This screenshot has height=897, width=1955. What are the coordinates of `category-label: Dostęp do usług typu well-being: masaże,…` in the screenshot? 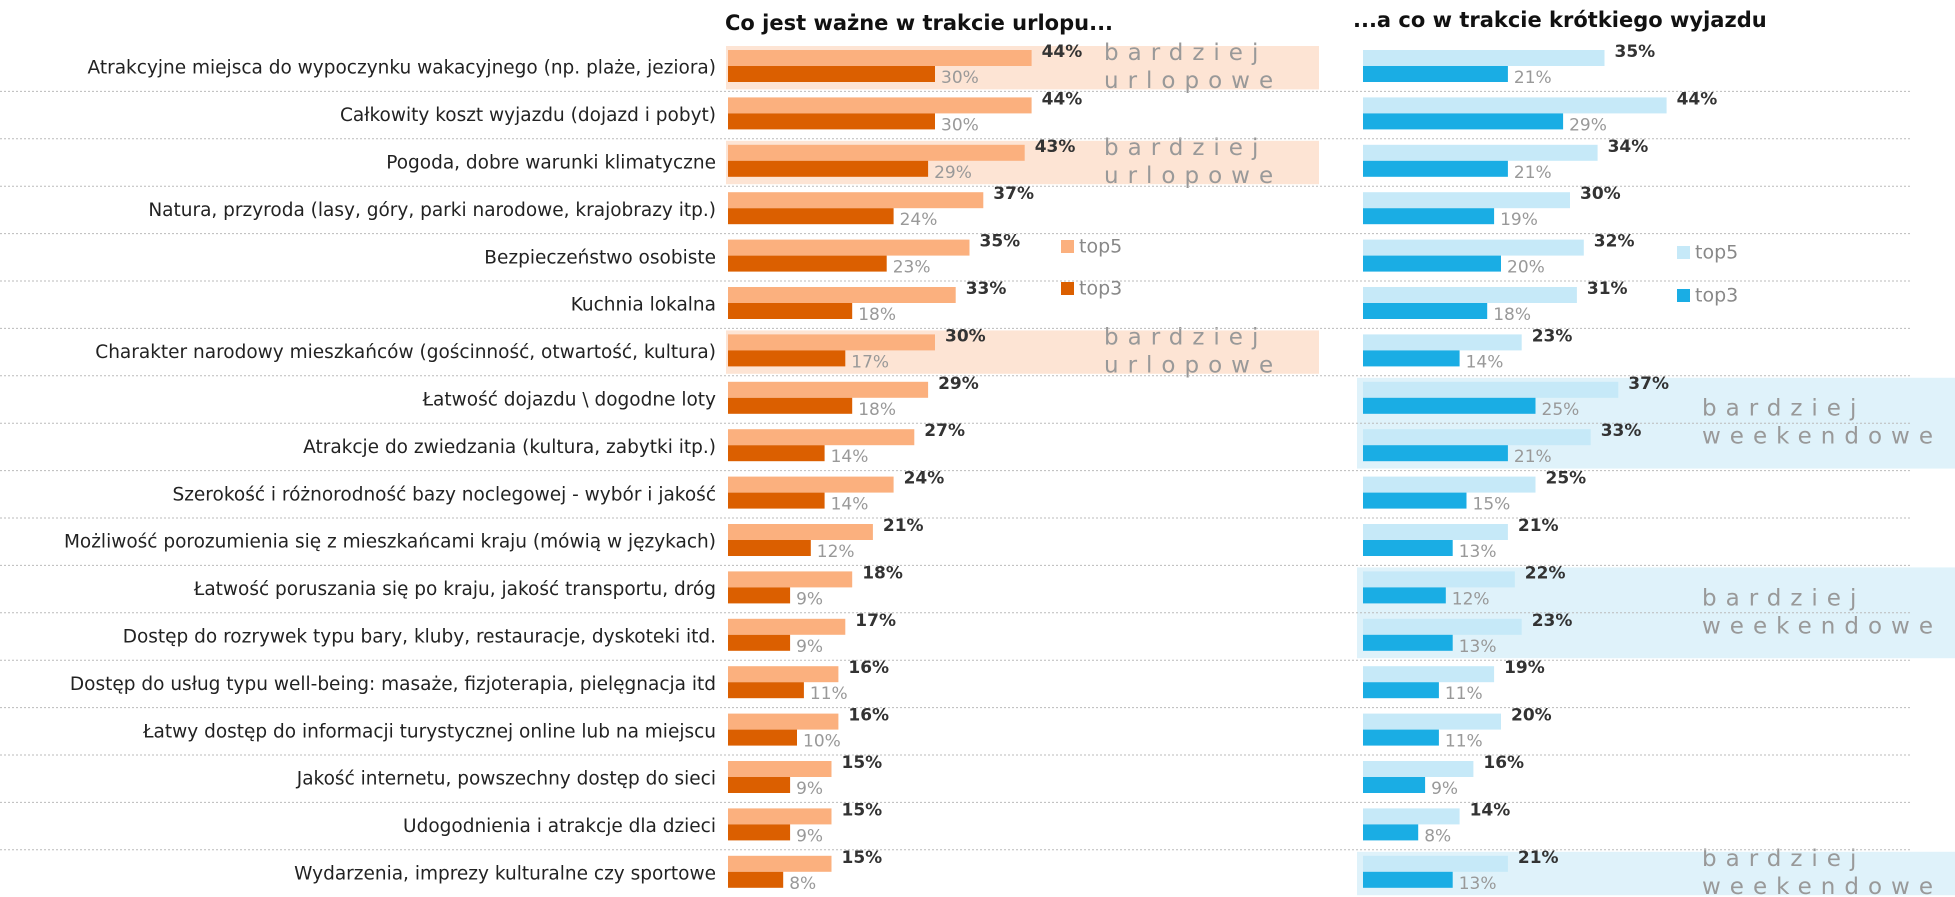 It's located at (393, 684).